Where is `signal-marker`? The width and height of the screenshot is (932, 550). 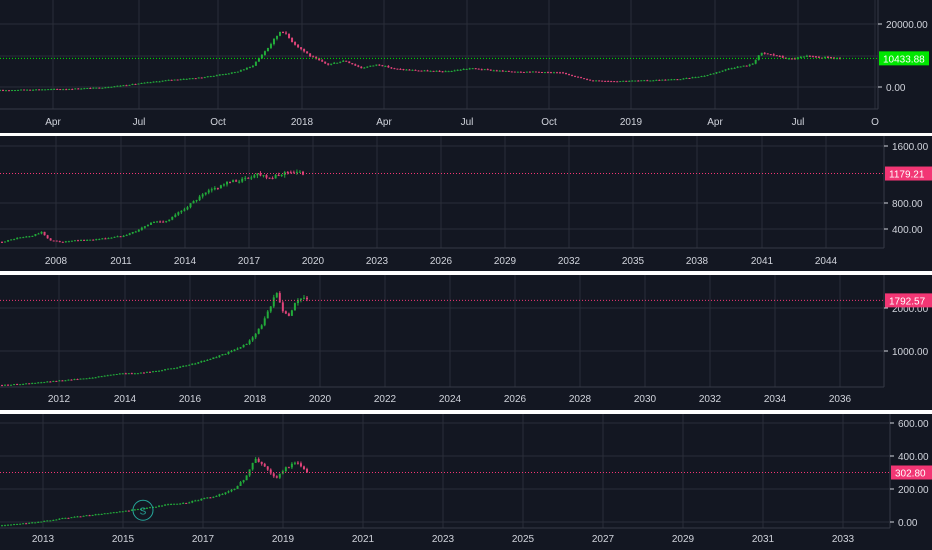
signal-marker is located at coordinates (143, 510).